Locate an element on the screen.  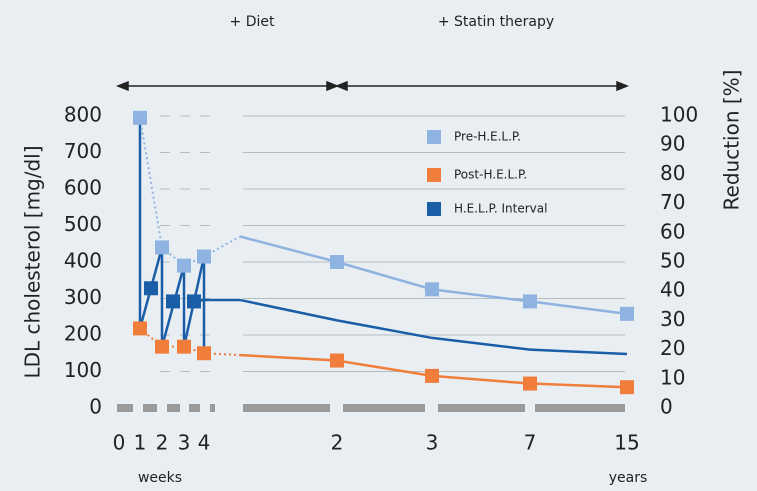
y2-tick-label: 50 is located at coordinates (672, 261).